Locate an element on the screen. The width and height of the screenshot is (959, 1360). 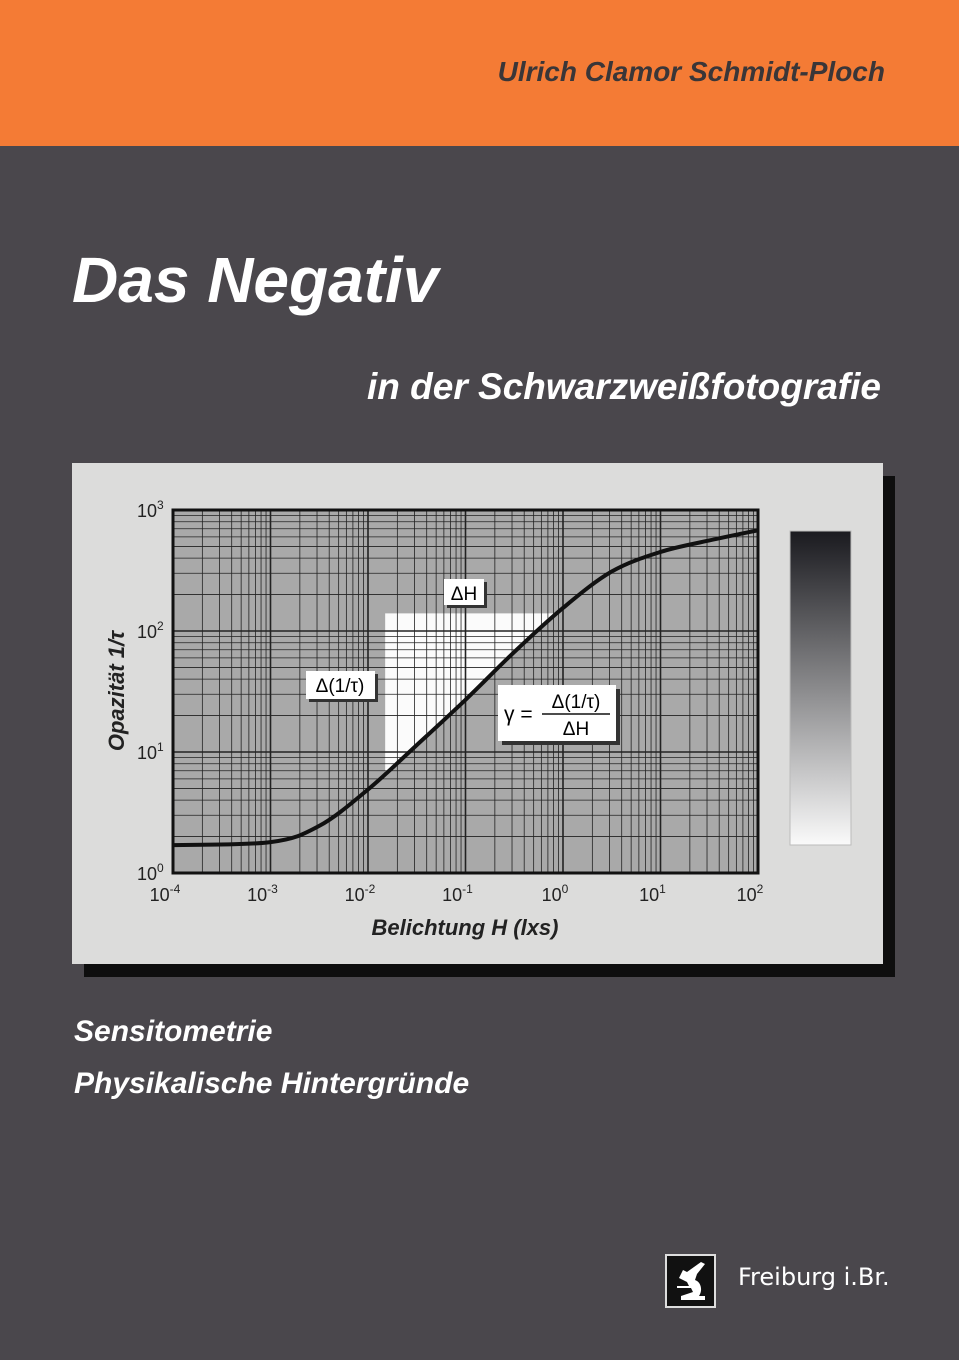
top-band is located at coordinates (479, 73).